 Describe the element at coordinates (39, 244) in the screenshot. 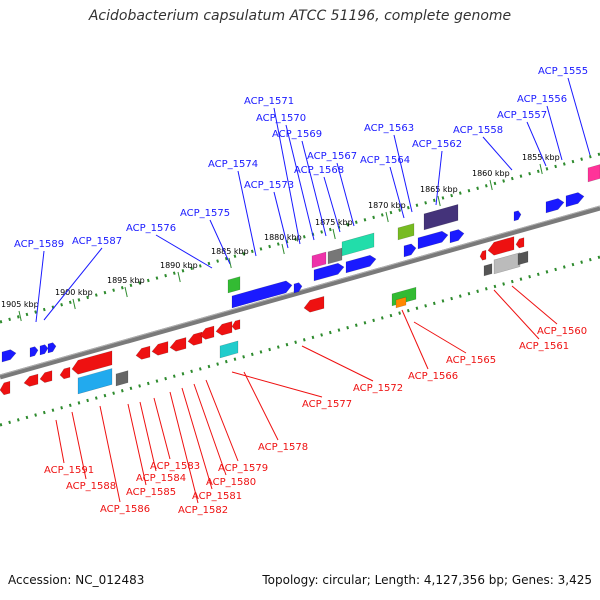

I see `gene-label-top: ACP_1589` at that location.